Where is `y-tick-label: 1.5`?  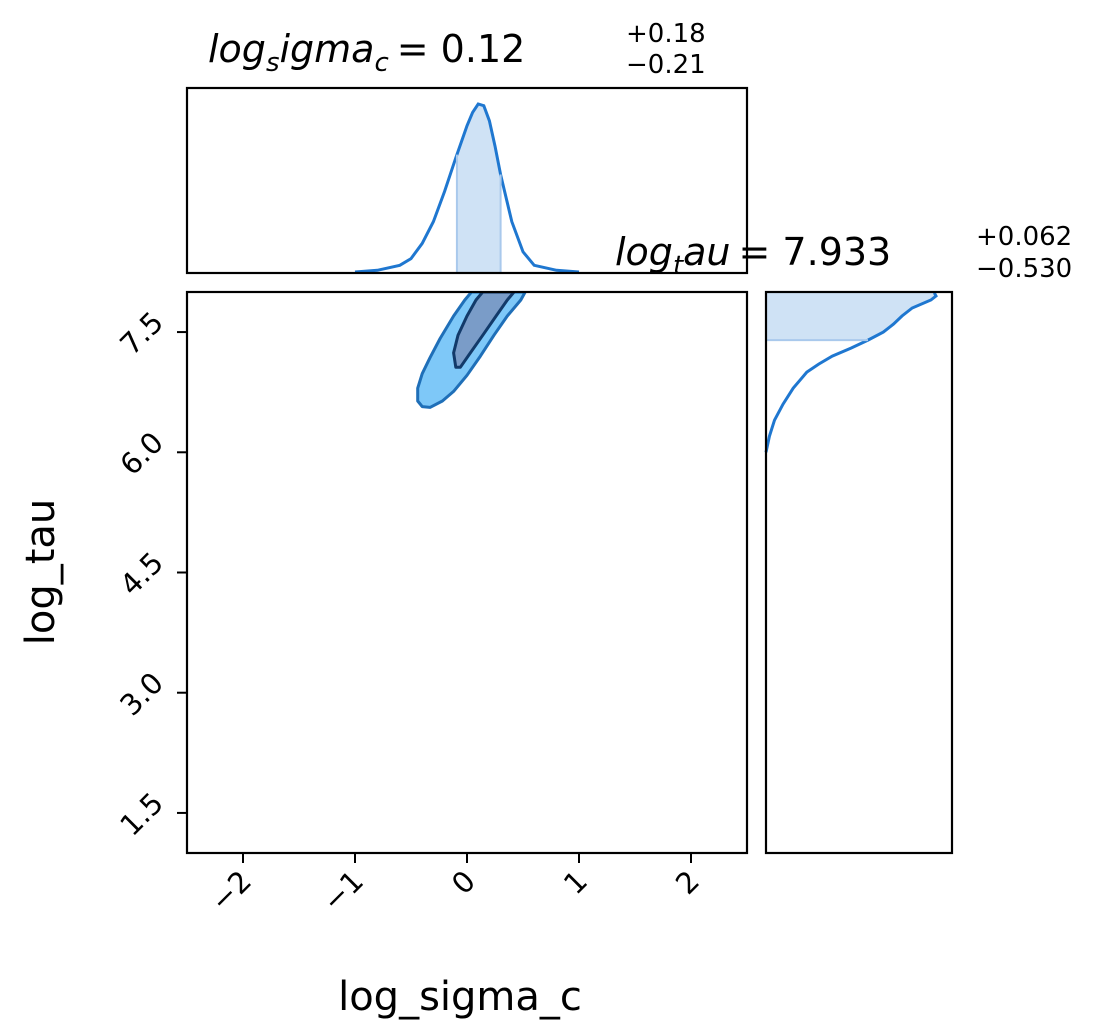
y-tick-label: 1.5 is located at coordinates (141, 814).